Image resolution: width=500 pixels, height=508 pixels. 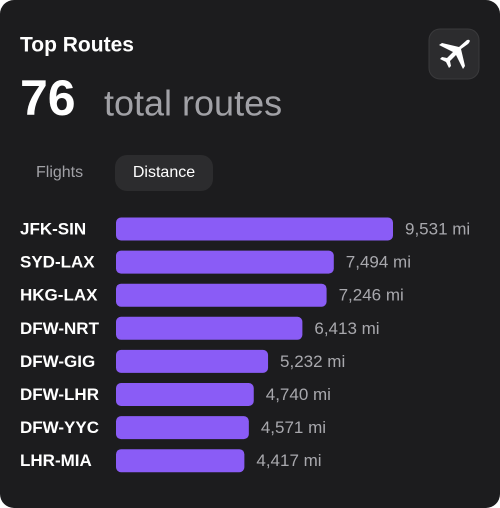 What do you see at coordinates (437, 228) in the screenshot?
I see `value-label: 9,531 mi` at bounding box center [437, 228].